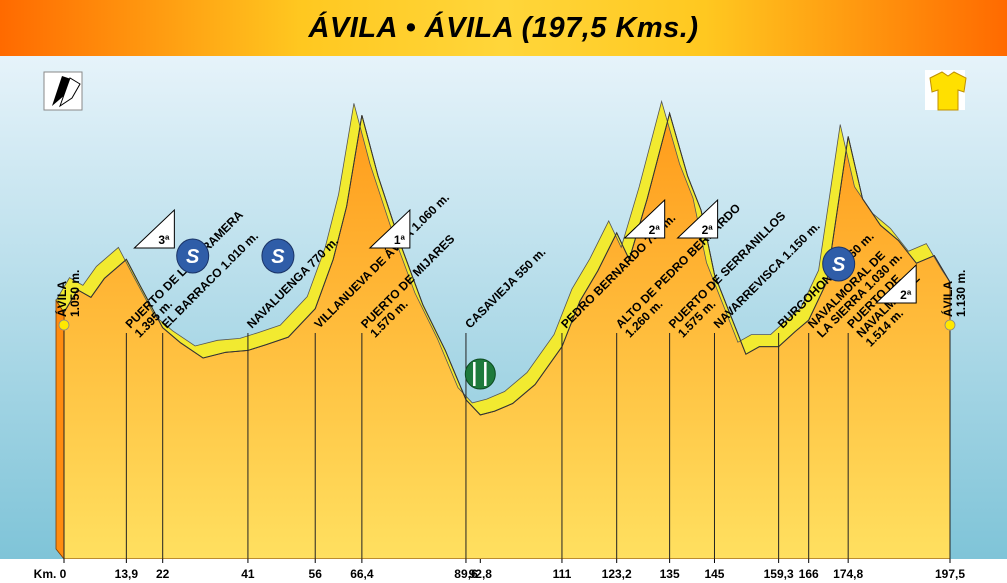 This screenshot has height=583, width=1007. Describe the element at coordinates (714, 574) in the screenshot. I see `x-tick-label: 145` at that location.